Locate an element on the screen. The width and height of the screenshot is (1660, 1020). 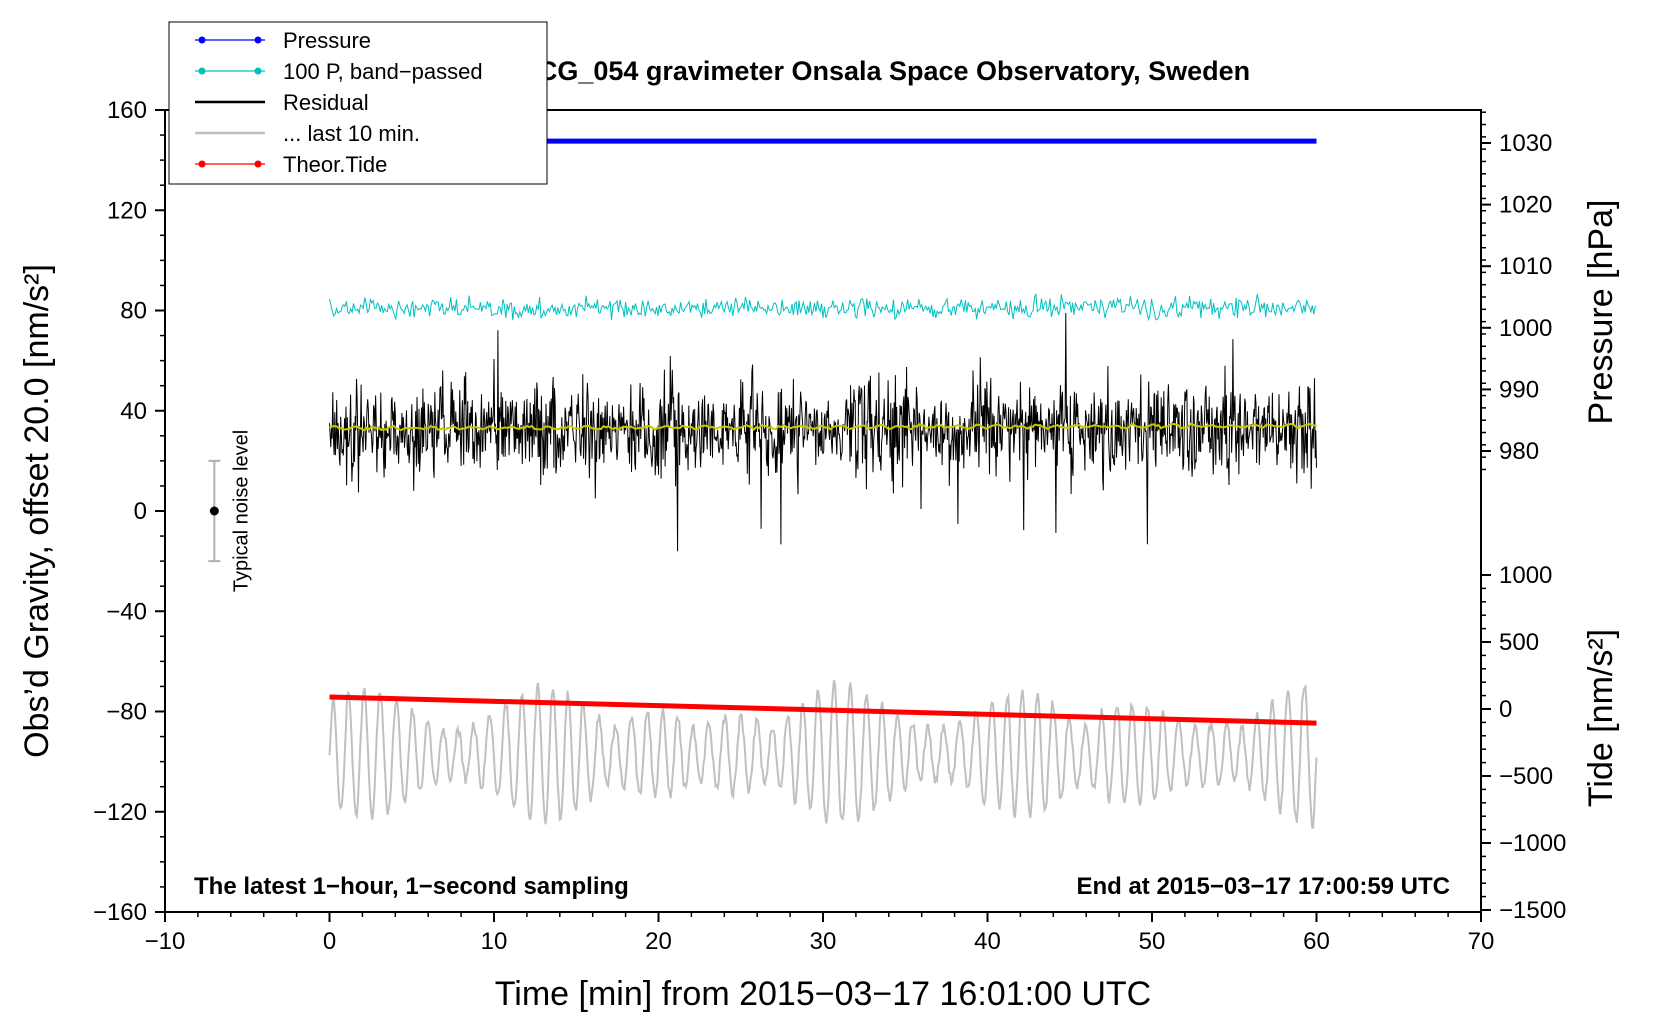
pressure-tick-label: 990 is located at coordinates (1519, 389).